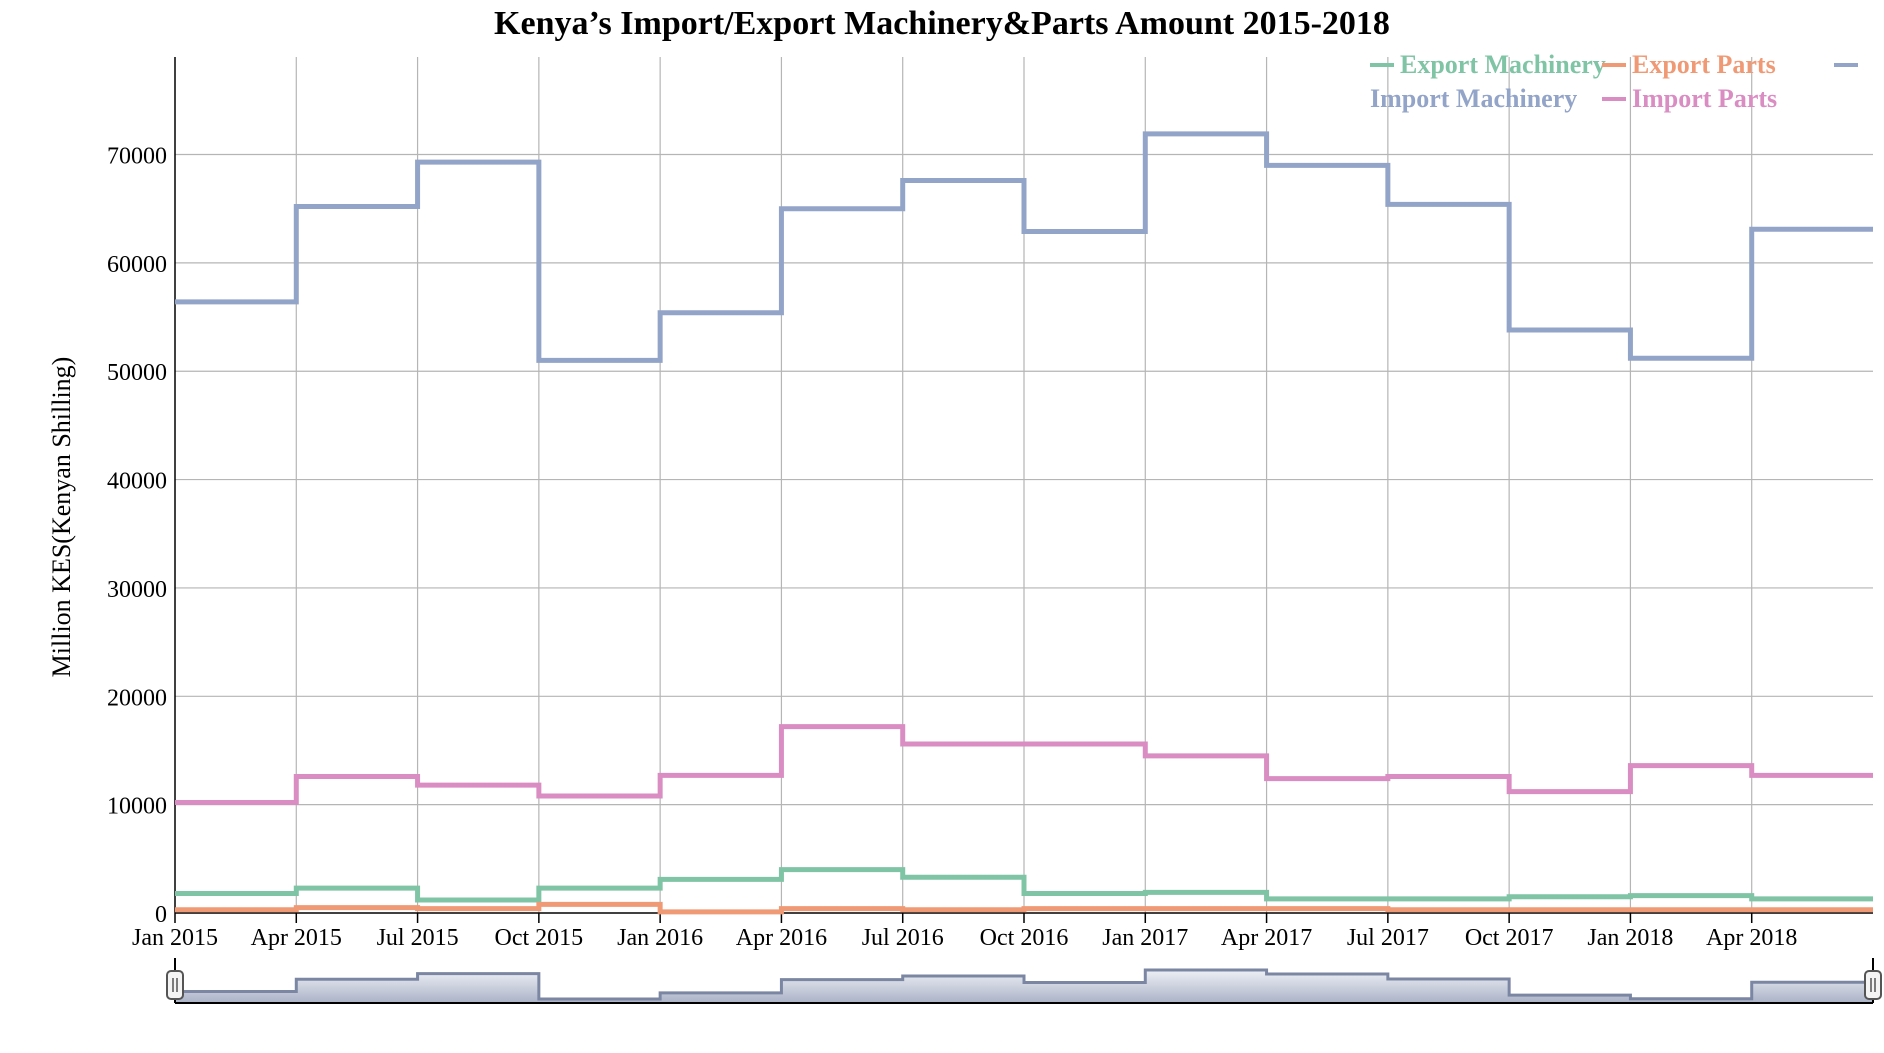  Describe the element at coordinates (137, 807) in the screenshot. I see `y-tick-label: 10000` at that location.